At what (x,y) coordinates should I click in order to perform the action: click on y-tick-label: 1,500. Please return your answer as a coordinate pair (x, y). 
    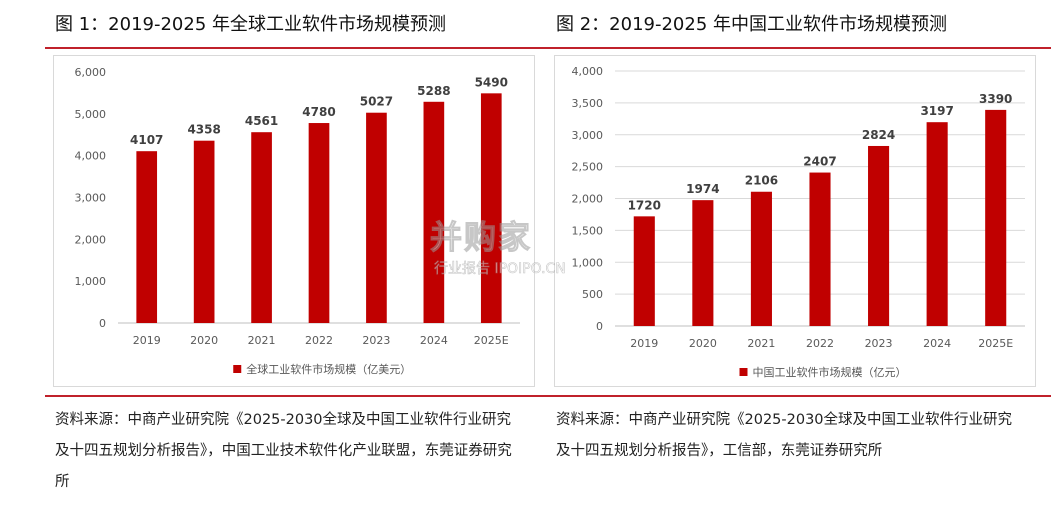
    Looking at the image, I should click on (588, 230).